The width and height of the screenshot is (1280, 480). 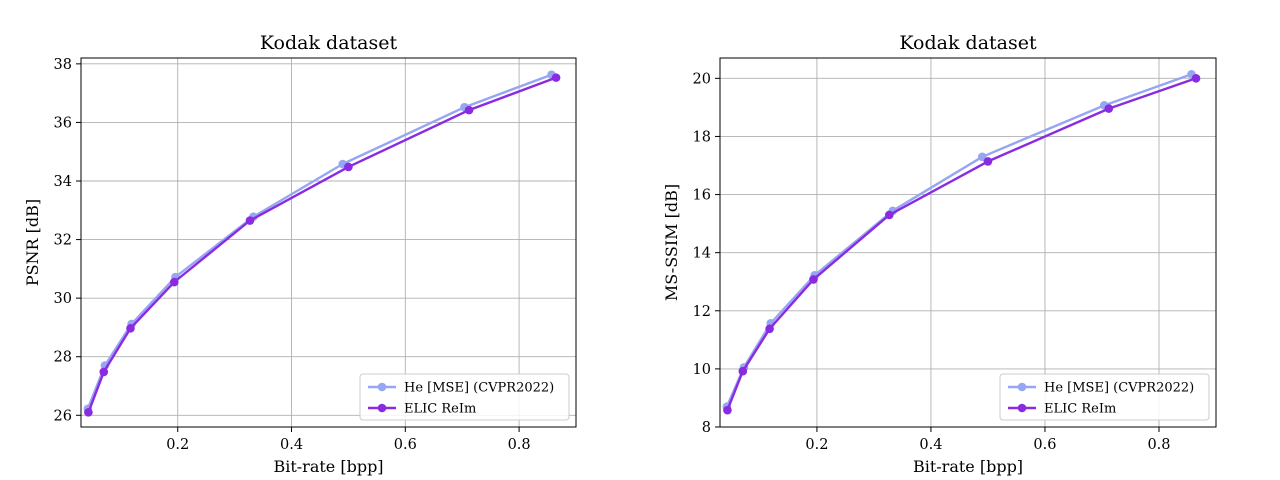 I want to click on y-tick-label: 30, so click(x=63, y=299).